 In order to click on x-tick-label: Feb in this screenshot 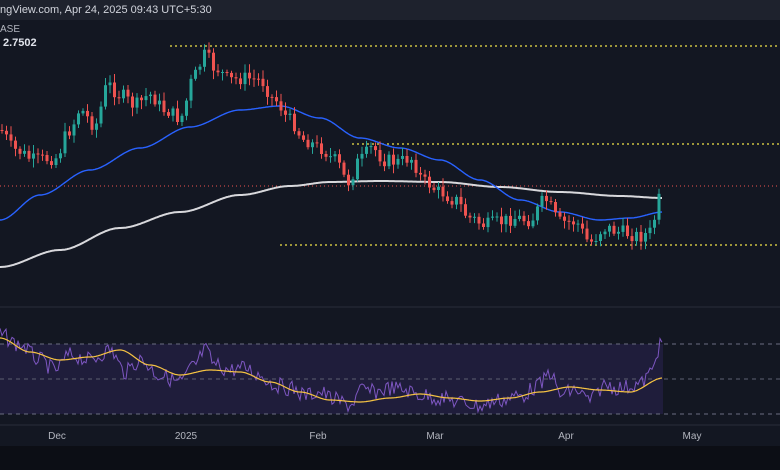, I will do `click(318, 436)`.